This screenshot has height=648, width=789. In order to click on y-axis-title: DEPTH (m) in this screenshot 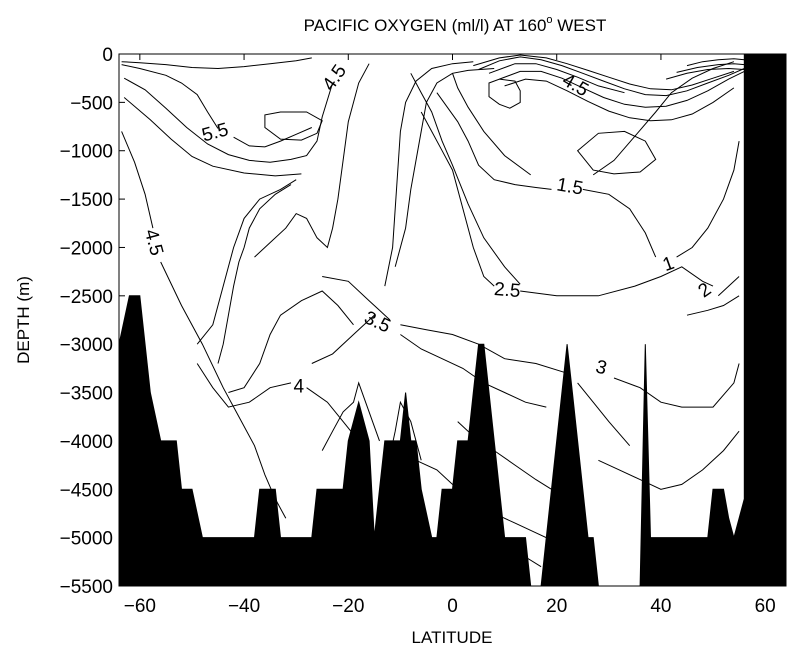, I will do `click(23, 320)`.